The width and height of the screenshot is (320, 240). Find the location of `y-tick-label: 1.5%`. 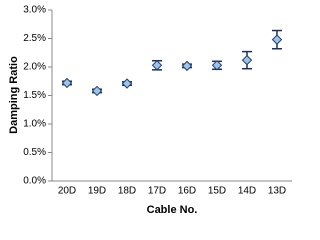

y-tick-label: 1.5% is located at coordinates (34, 95).